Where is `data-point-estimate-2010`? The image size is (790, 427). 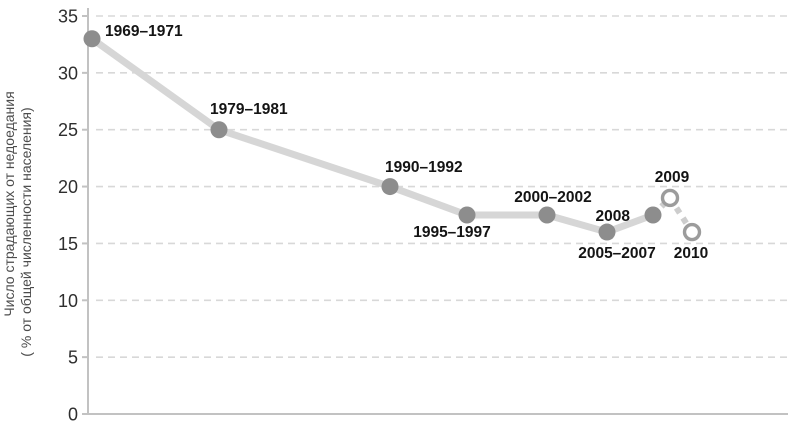 data-point-estimate-2010 is located at coordinates (692, 232).